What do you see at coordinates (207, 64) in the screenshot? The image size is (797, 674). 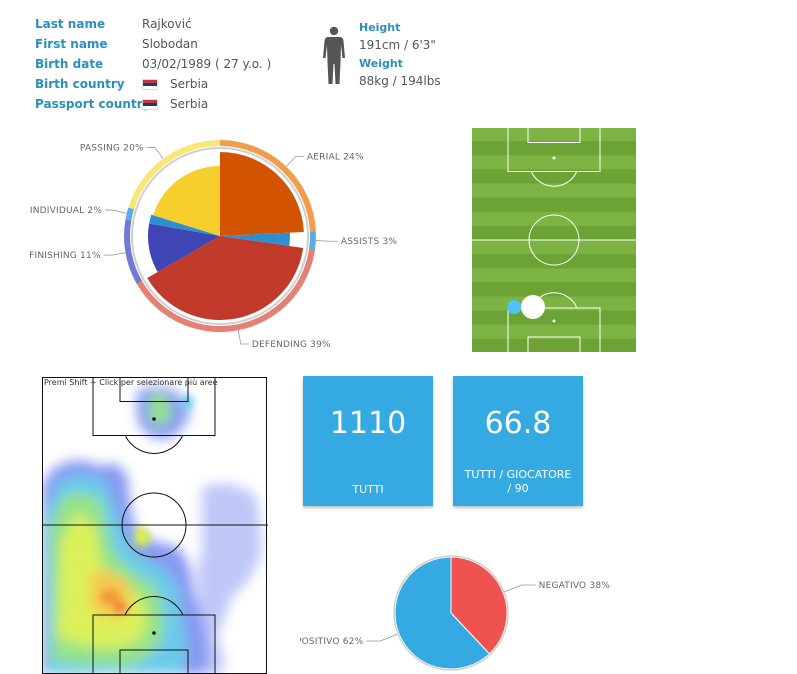 I see `birth-date-value: 03/02/1989 ( 27 y.o. )` at bounding box center [207, 64].